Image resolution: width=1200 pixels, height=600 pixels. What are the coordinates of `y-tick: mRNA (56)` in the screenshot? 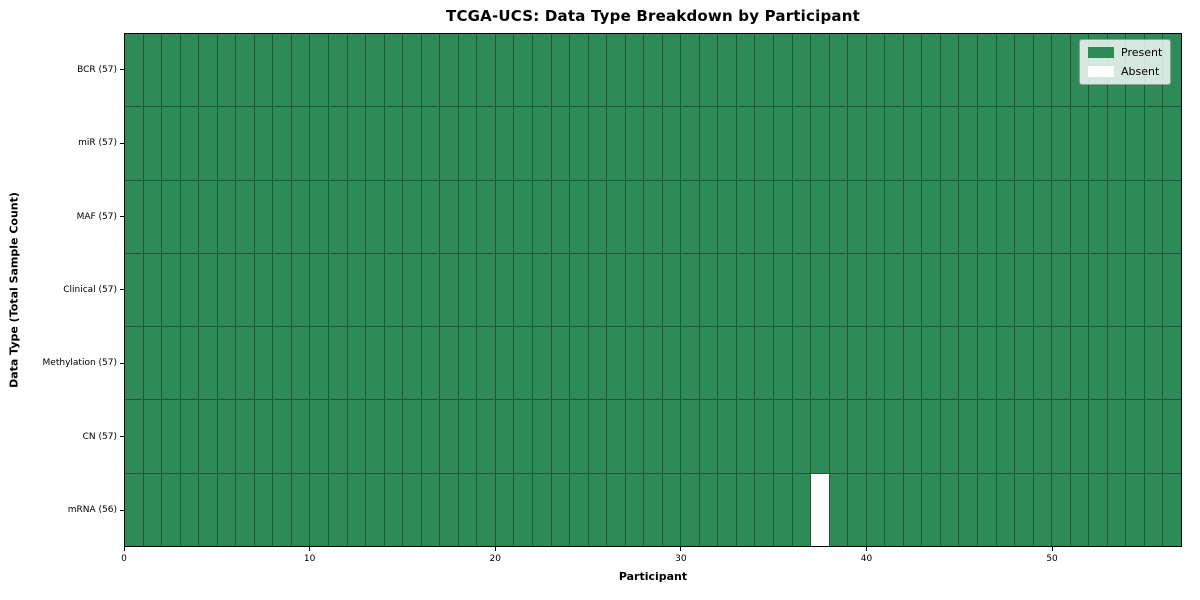 It's located at (62, 510).